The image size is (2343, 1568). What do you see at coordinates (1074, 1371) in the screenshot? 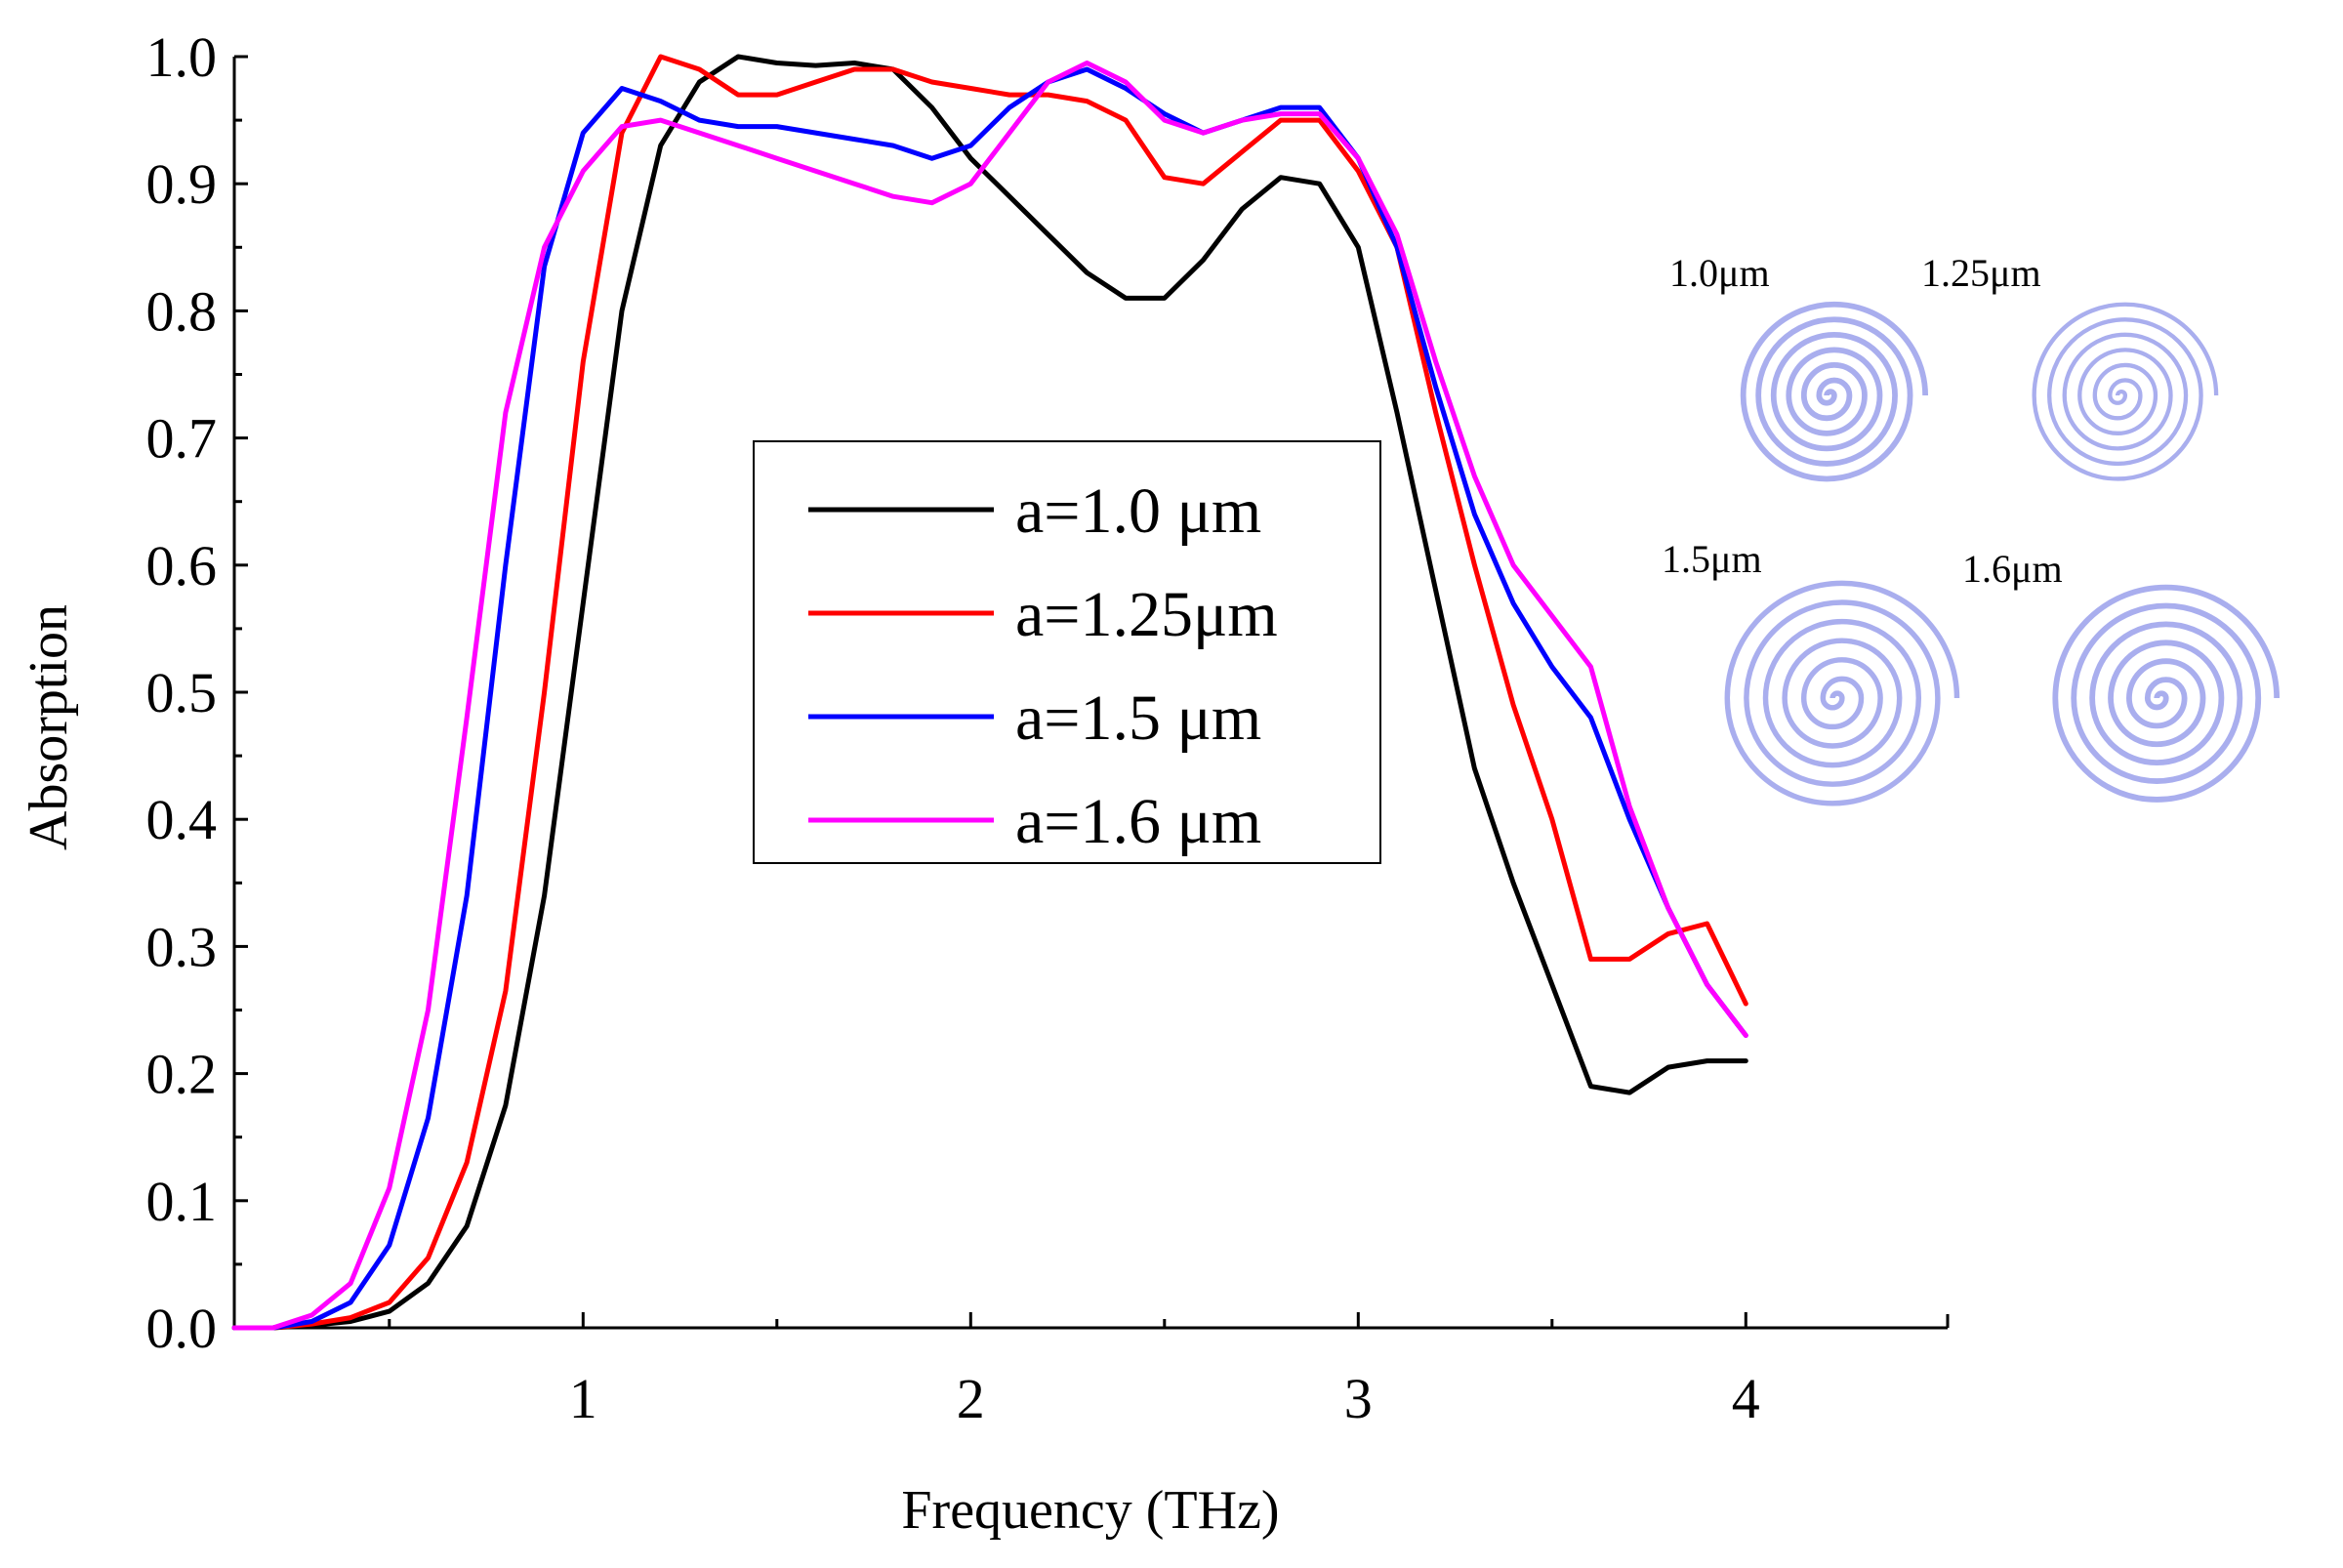
I see `x-ticks: 1 2 3 4` at bounding box center [1074, 1371].